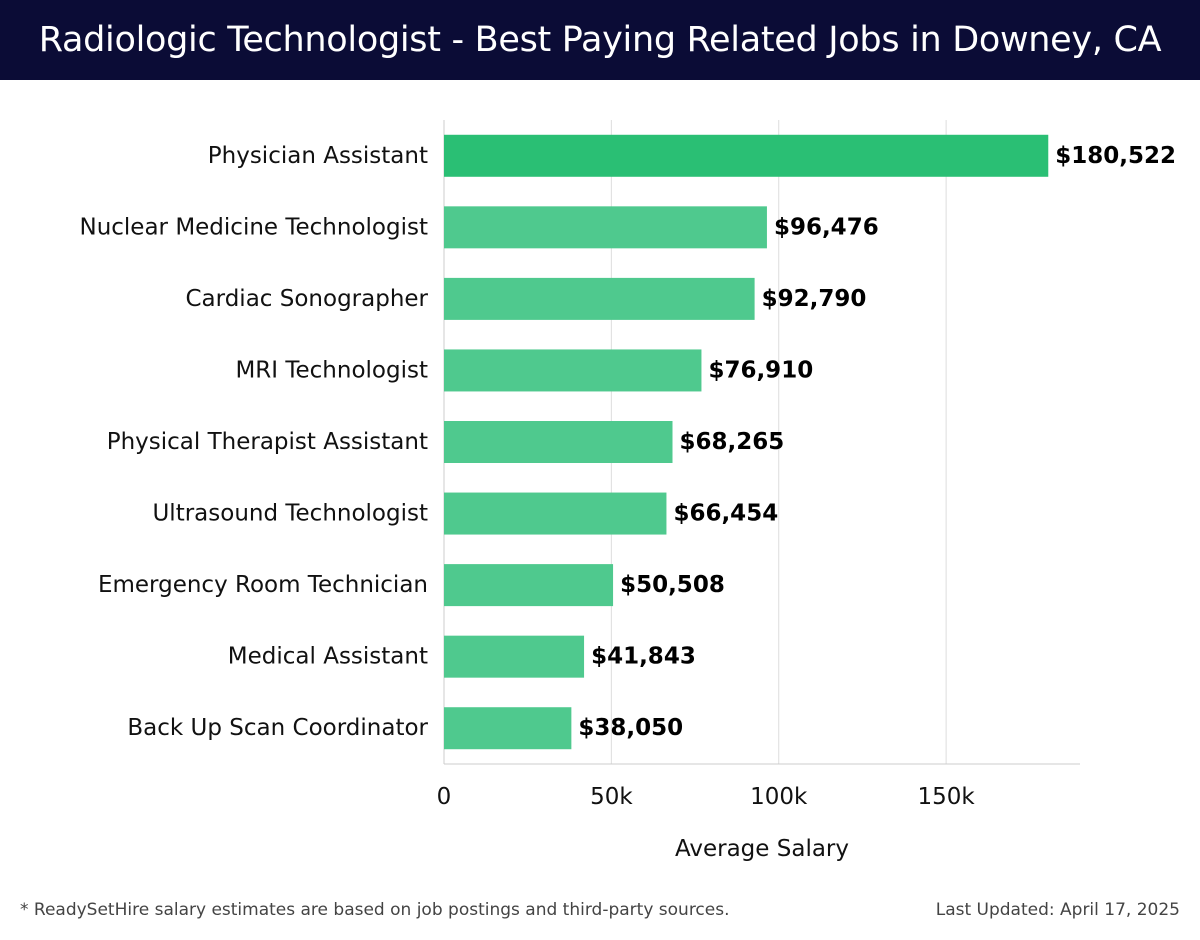 This screenshot has height=940, width=1200. Describe the element at coordinates (946, 797) in the screenshot. I see `x-tick-label-3: 150k` at that location.